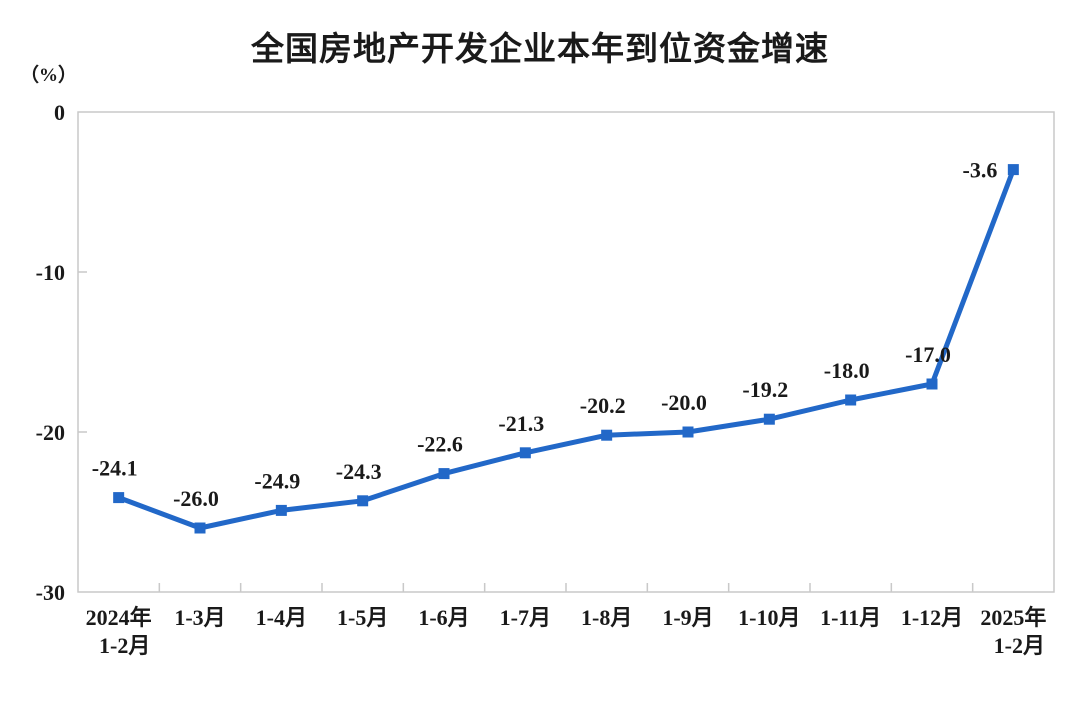  What do you see at coordinates (525, 617) in the screenshot?
I see `x-axis-category-label: 1-7月` at bounding box center [525, 617].